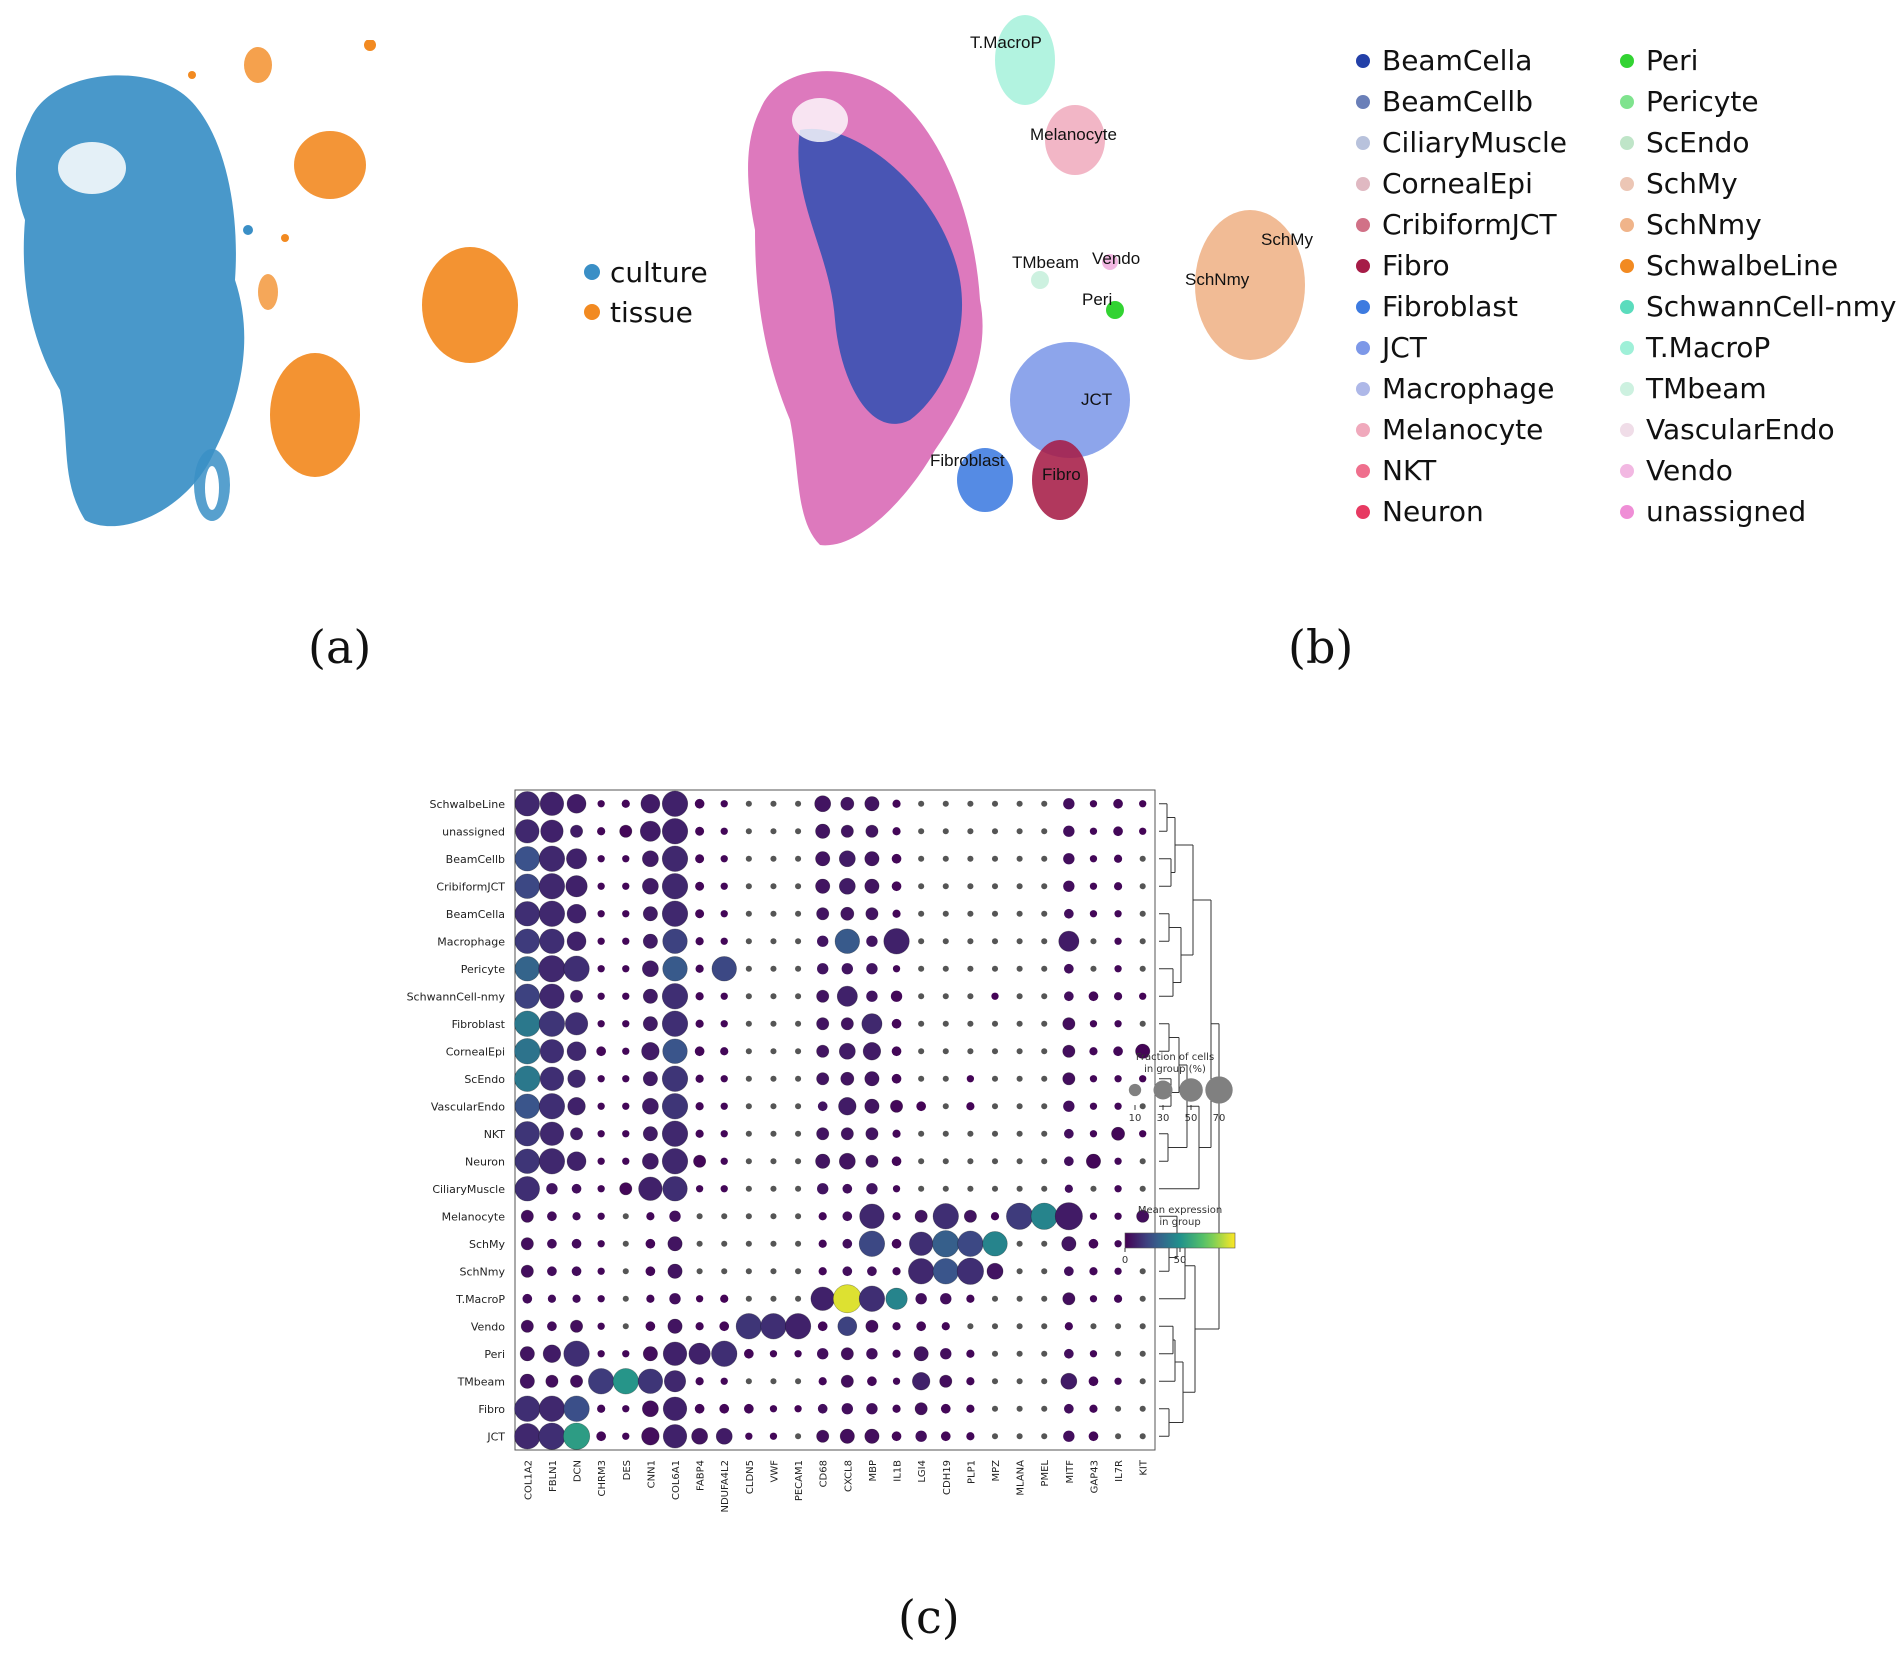 Image resolution: width=1900 pixels, height=1658 pixels. Describe the element at coordinates (601, 1079) in the screenshot. I see `dot-scendo-chrm3` at that location.